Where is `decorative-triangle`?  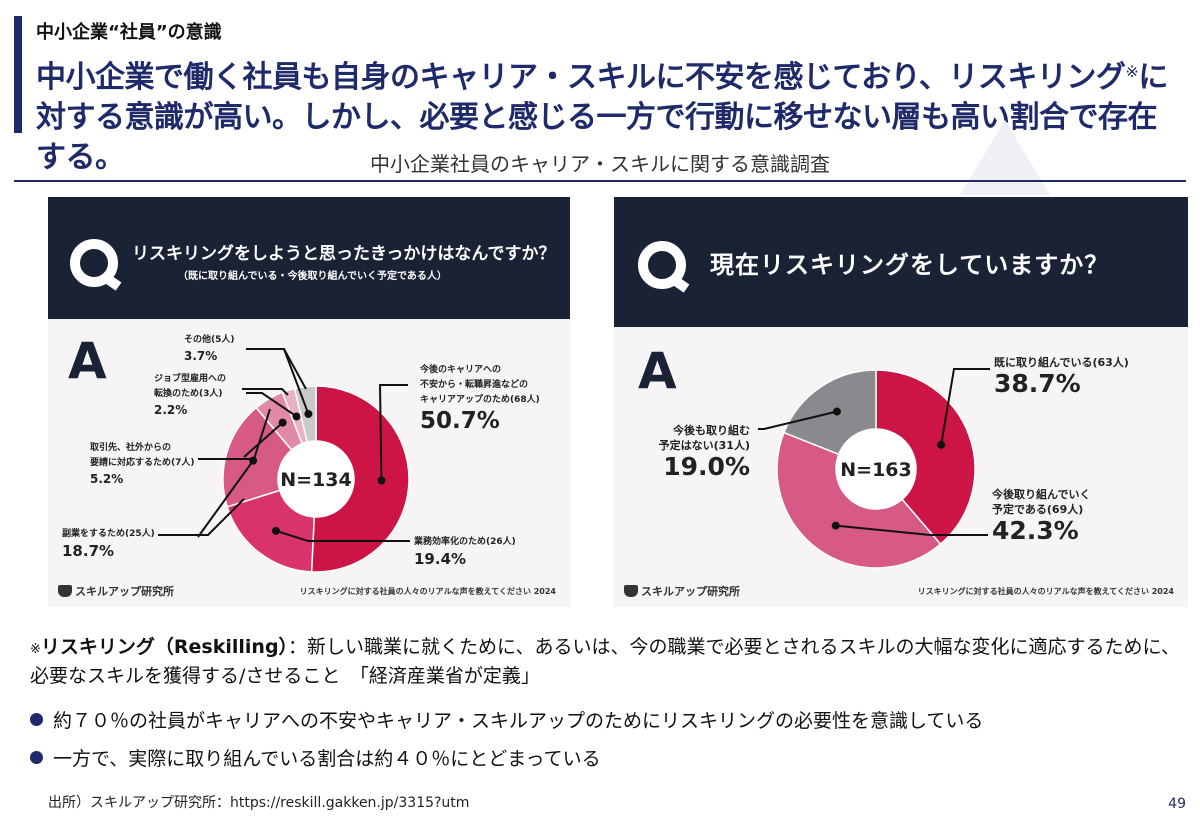
decorative-triangle is located at coordinates (1005, 157).